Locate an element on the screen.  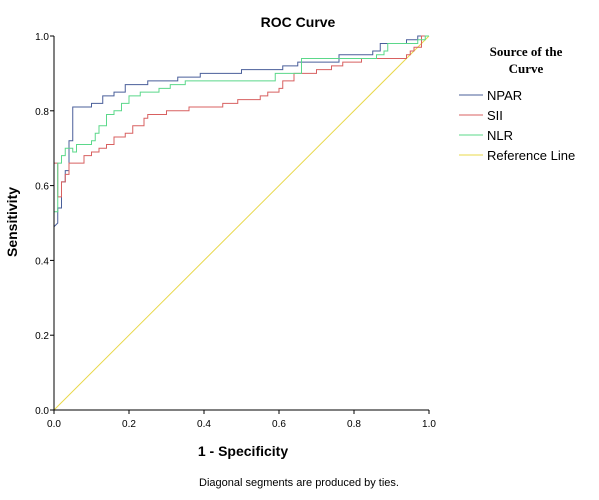
x-tick-label: 1.0 is located at coordinates (429, 424).